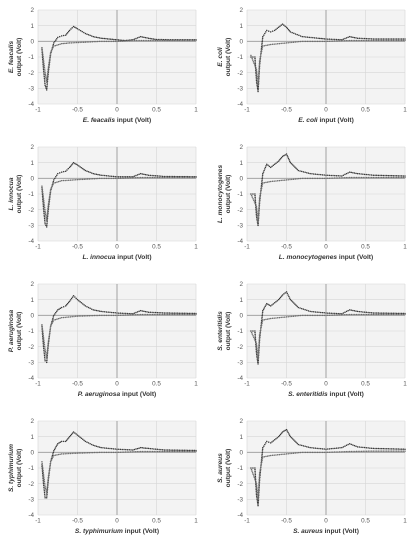 The width and height of the screenshot is (419, 550). What do you see at coordinates (240, 363) in the screenshot?
I see `y-tick-label: -3` at bounding box center [240, 363].